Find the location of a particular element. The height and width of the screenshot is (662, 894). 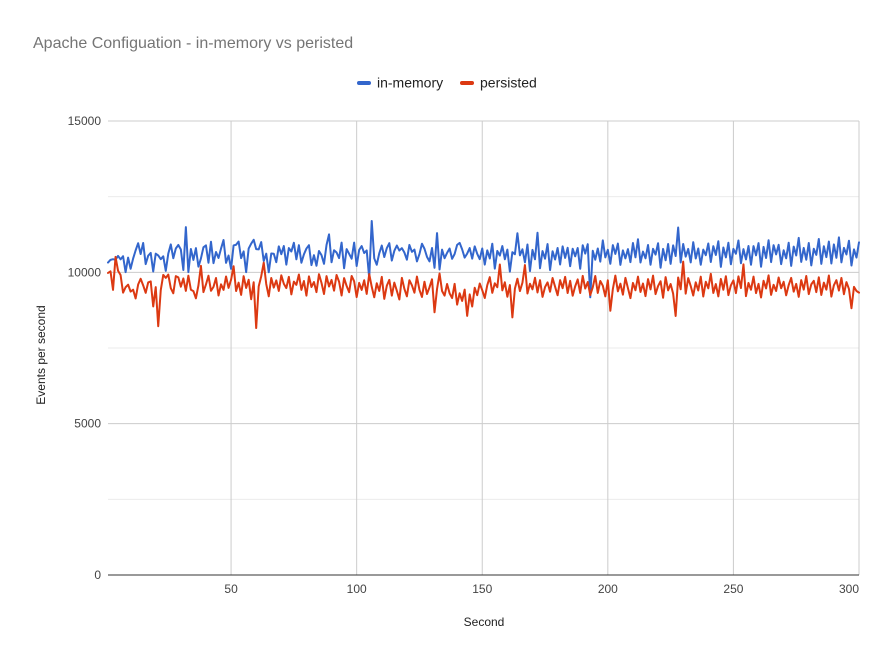

x-tick-label: 150 is located at coordinates (482, 589).